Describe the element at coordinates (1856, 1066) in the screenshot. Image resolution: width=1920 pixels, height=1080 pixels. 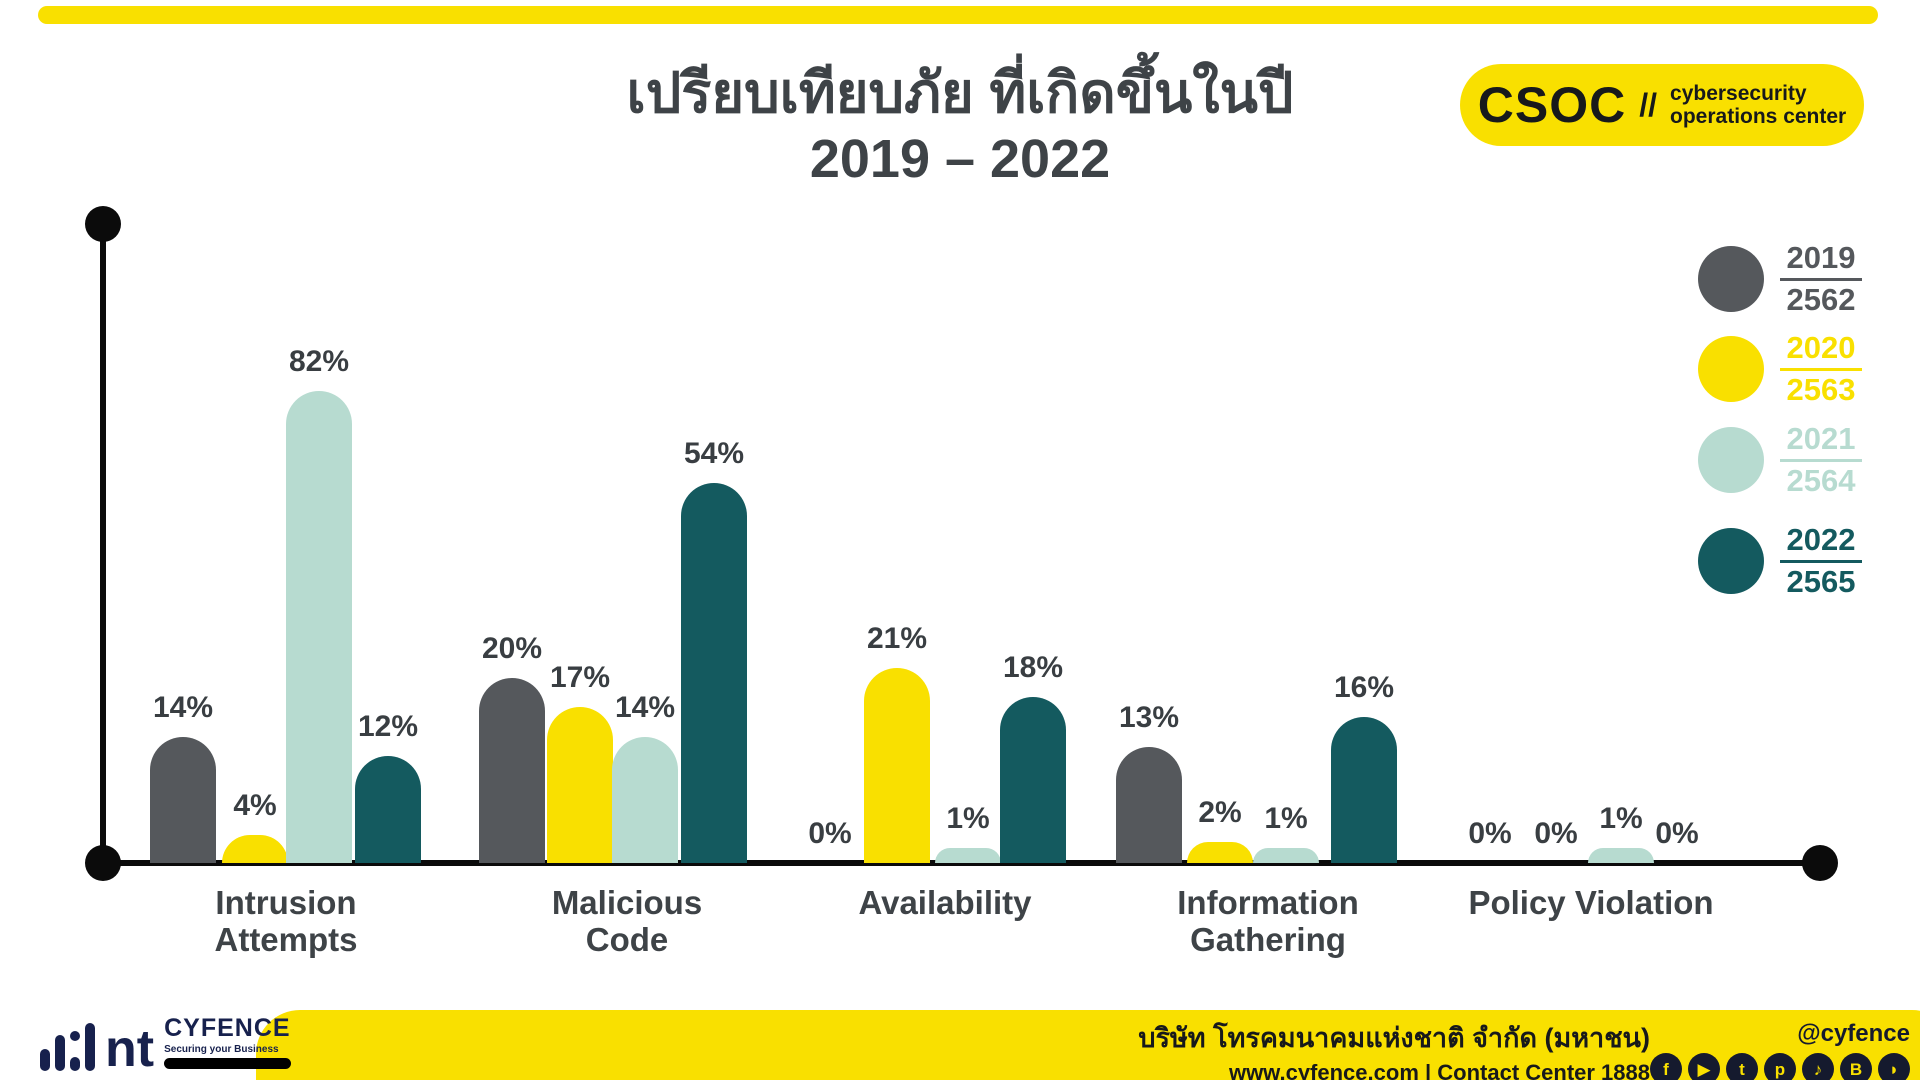
I see `blockdit-icon: B` at that location.